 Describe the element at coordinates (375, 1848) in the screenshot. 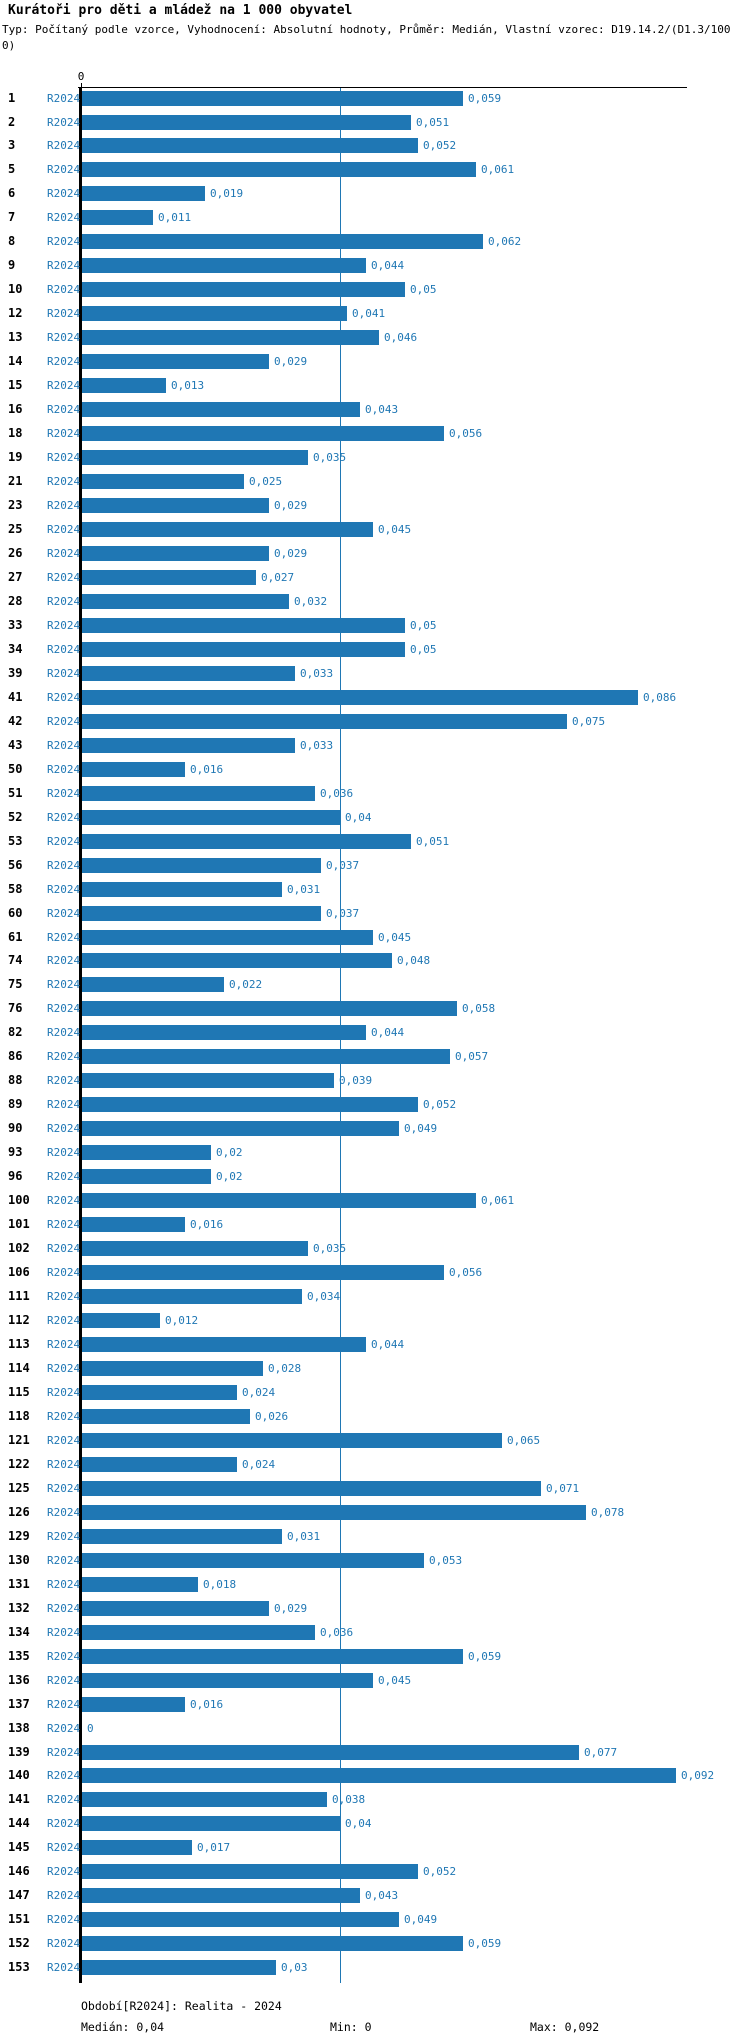

I see `chart-row: 145 R2024 0,017` at that location.